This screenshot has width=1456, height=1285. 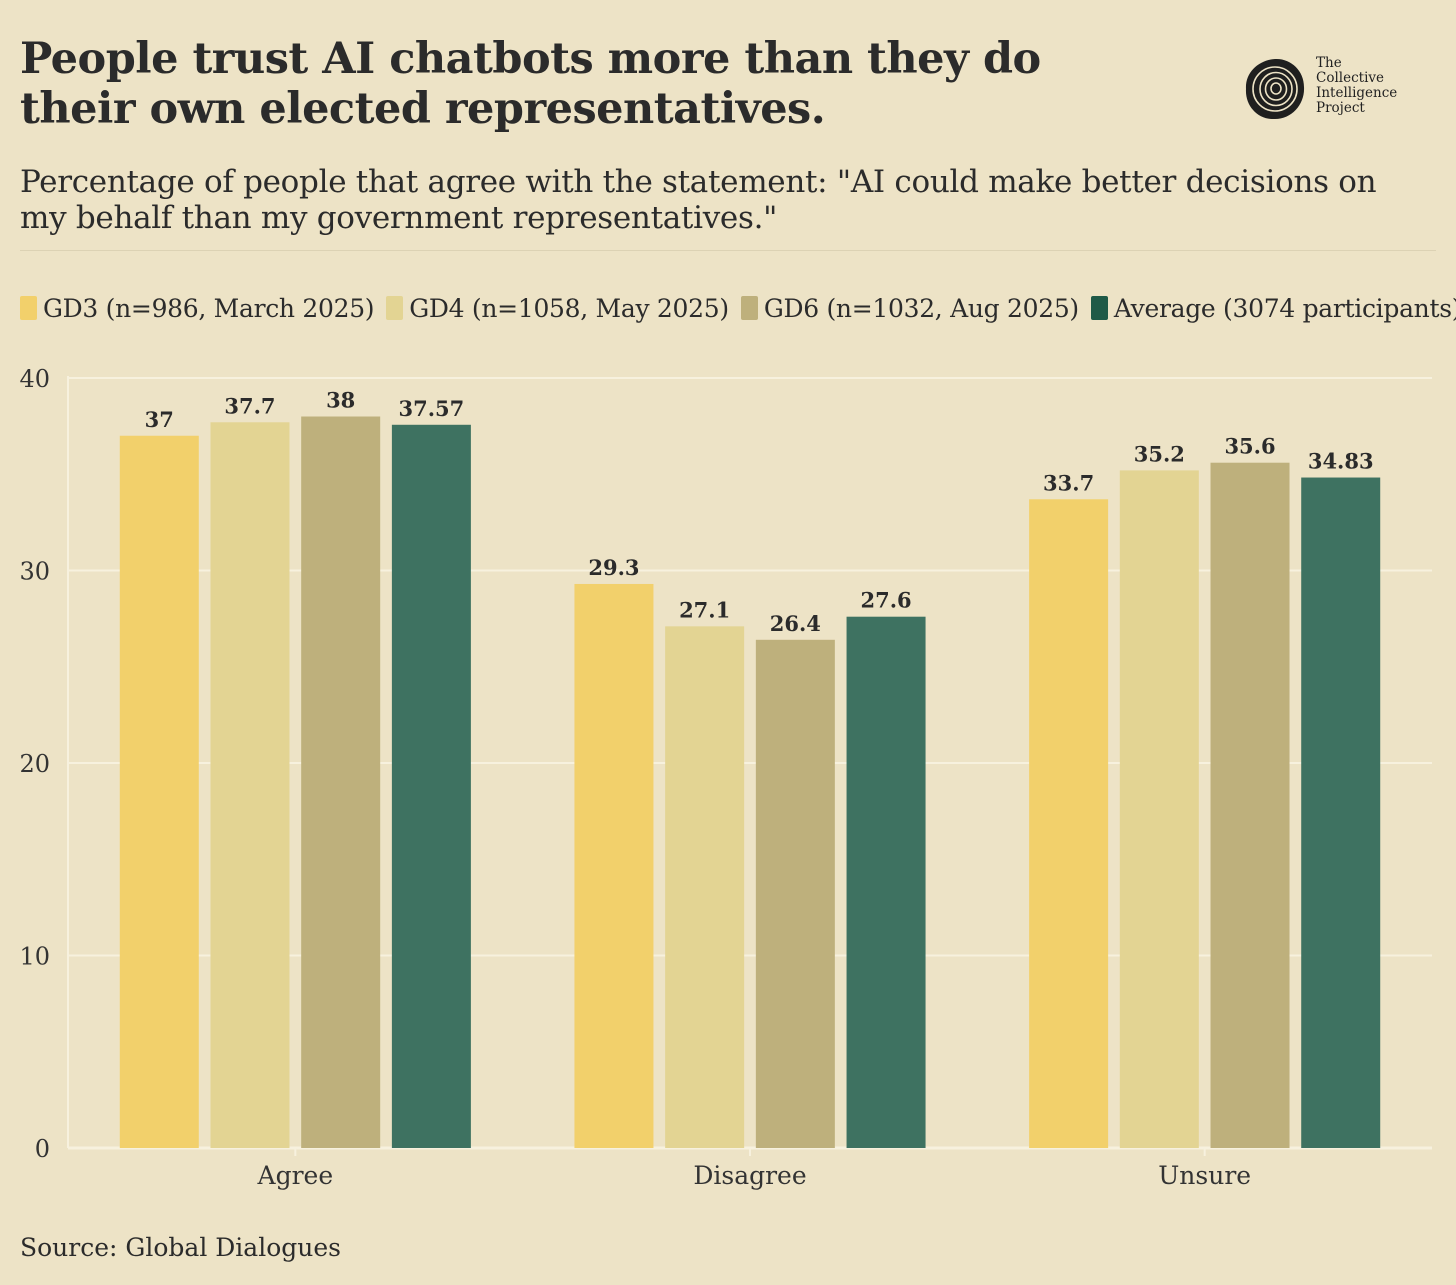 What do you see at coordinates (1159, 453) in the screenshot?
I see `data-label: 35.2` at bounding box center [1159, 453].